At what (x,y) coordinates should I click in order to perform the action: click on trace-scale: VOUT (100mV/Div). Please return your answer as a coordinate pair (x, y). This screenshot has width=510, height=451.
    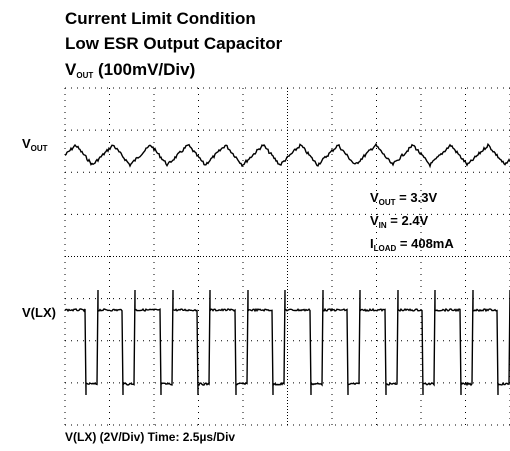
    Looking at the image, I should click on (130, 70).